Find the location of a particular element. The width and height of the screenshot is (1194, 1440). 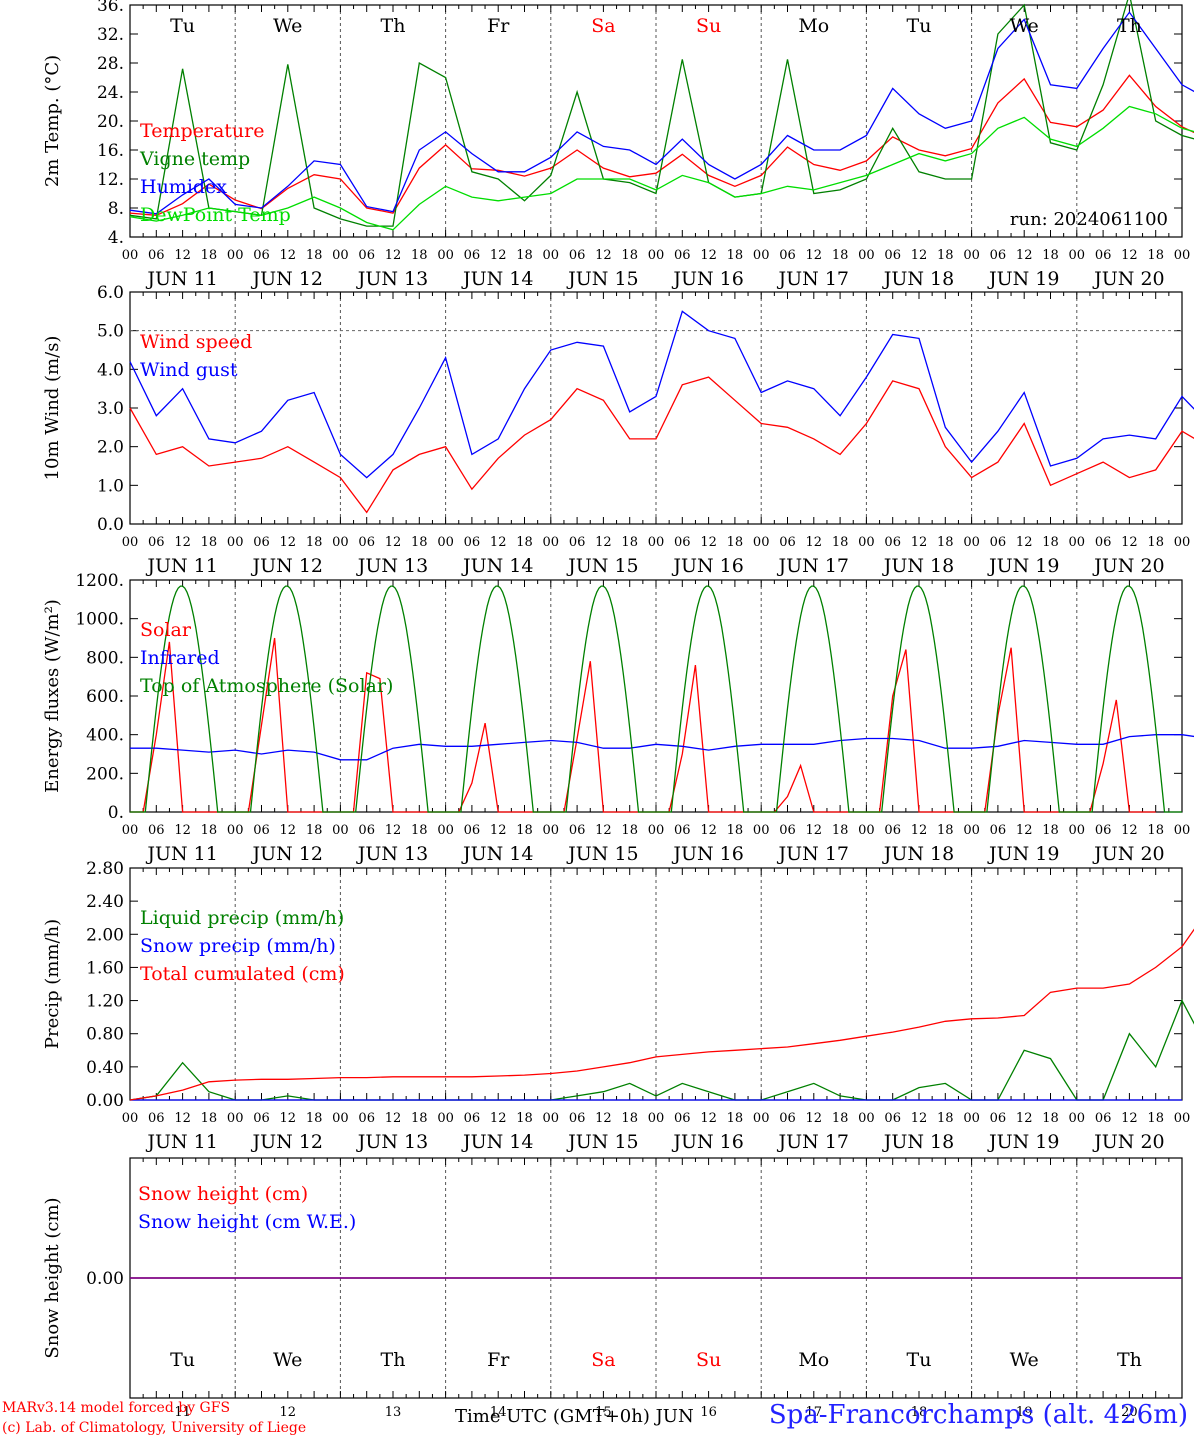

y-axis-label: 2m Temp. (°C) is located at coordinates (52, 121).